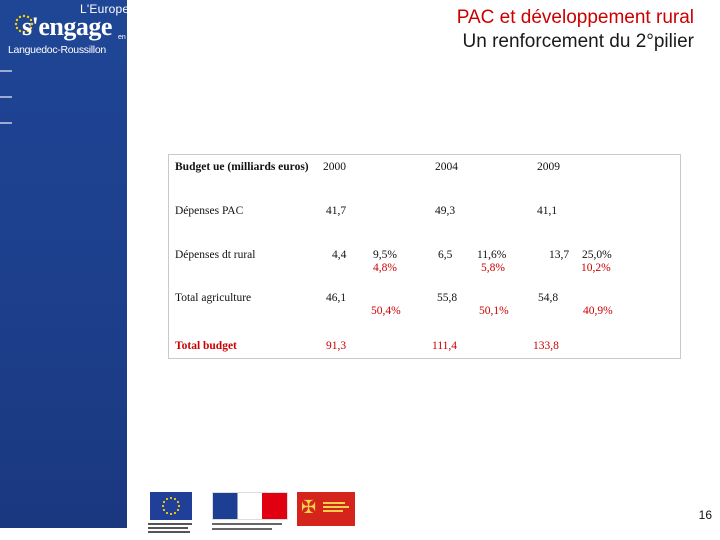 The image size is (720, 540). What do you see at coordinates (559, 255) in the screenshot?
I see `rural-2009: 13,7` at bounding box center [559, 255].